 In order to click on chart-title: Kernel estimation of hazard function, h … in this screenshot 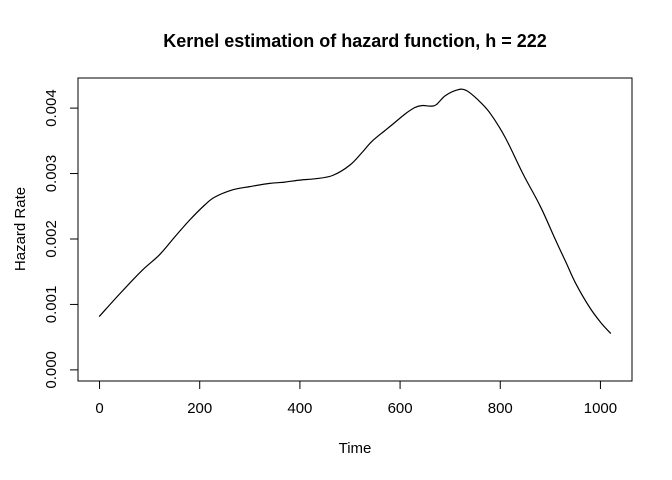, I will do `click(355, 41)`.